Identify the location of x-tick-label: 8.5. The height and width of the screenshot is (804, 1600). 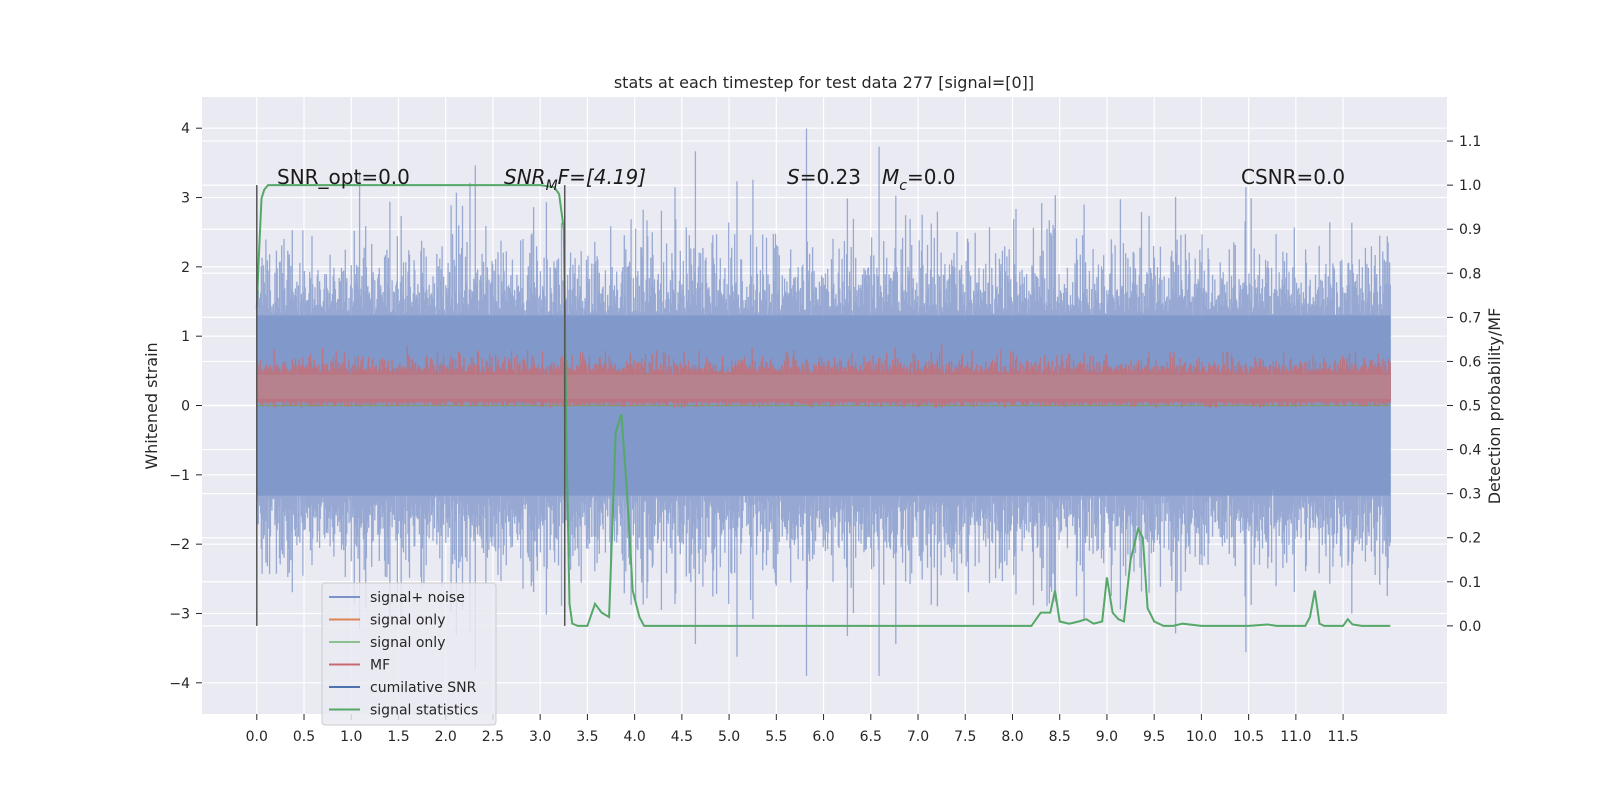
(1060, 737).